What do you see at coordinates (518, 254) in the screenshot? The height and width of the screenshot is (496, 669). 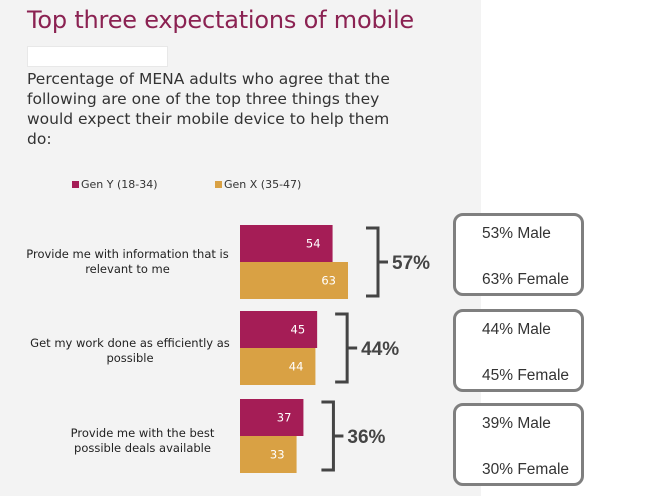 I see `callout-box-1: 53% Male 63% Female` at bounding box center [518, 254].